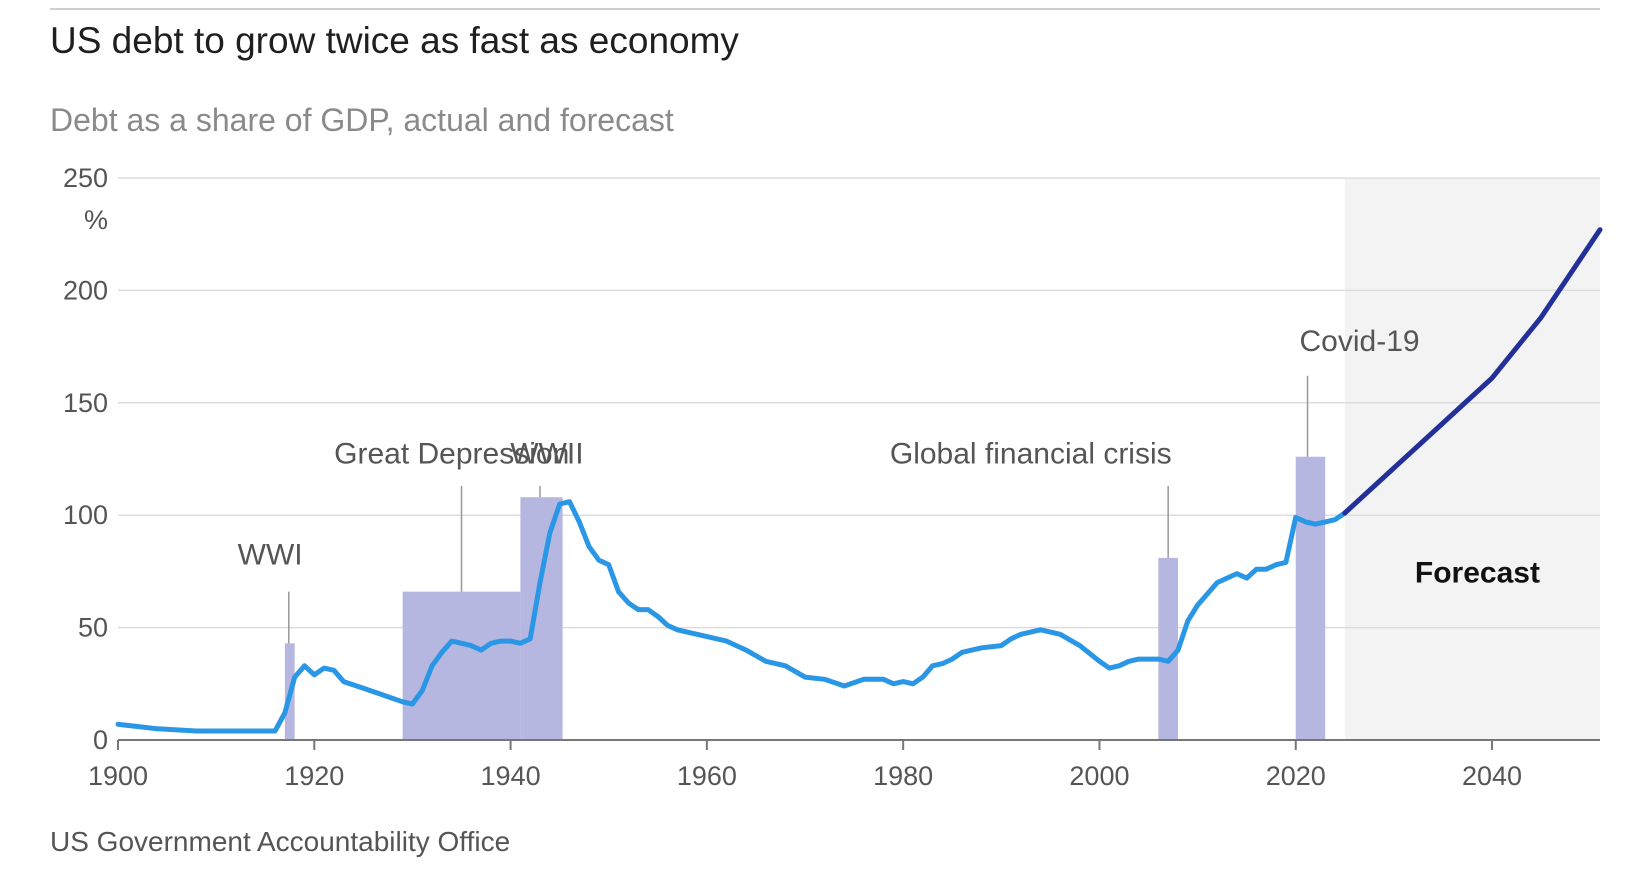 Image resolution: width=1625 pixels, height=884 pixels. What do you see at coordinates (280, 841) in the screenshot?
I see `source-note: US Government Accountability Office` at bounding box center [280, 841].